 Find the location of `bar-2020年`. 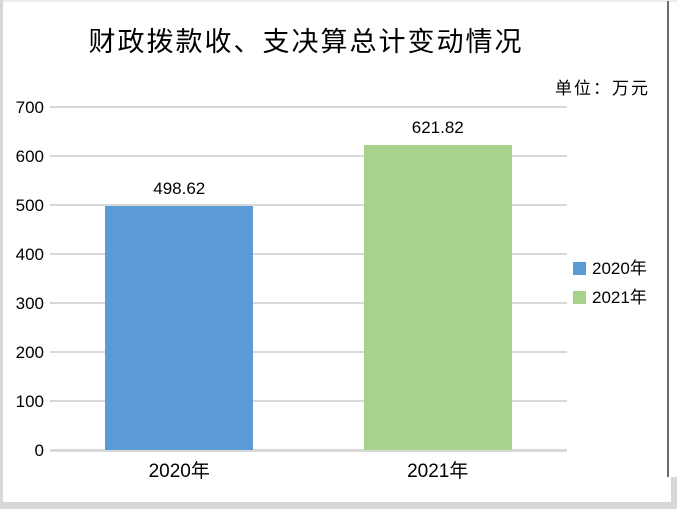

bar-2020年 is located at coordinates (179, 327).